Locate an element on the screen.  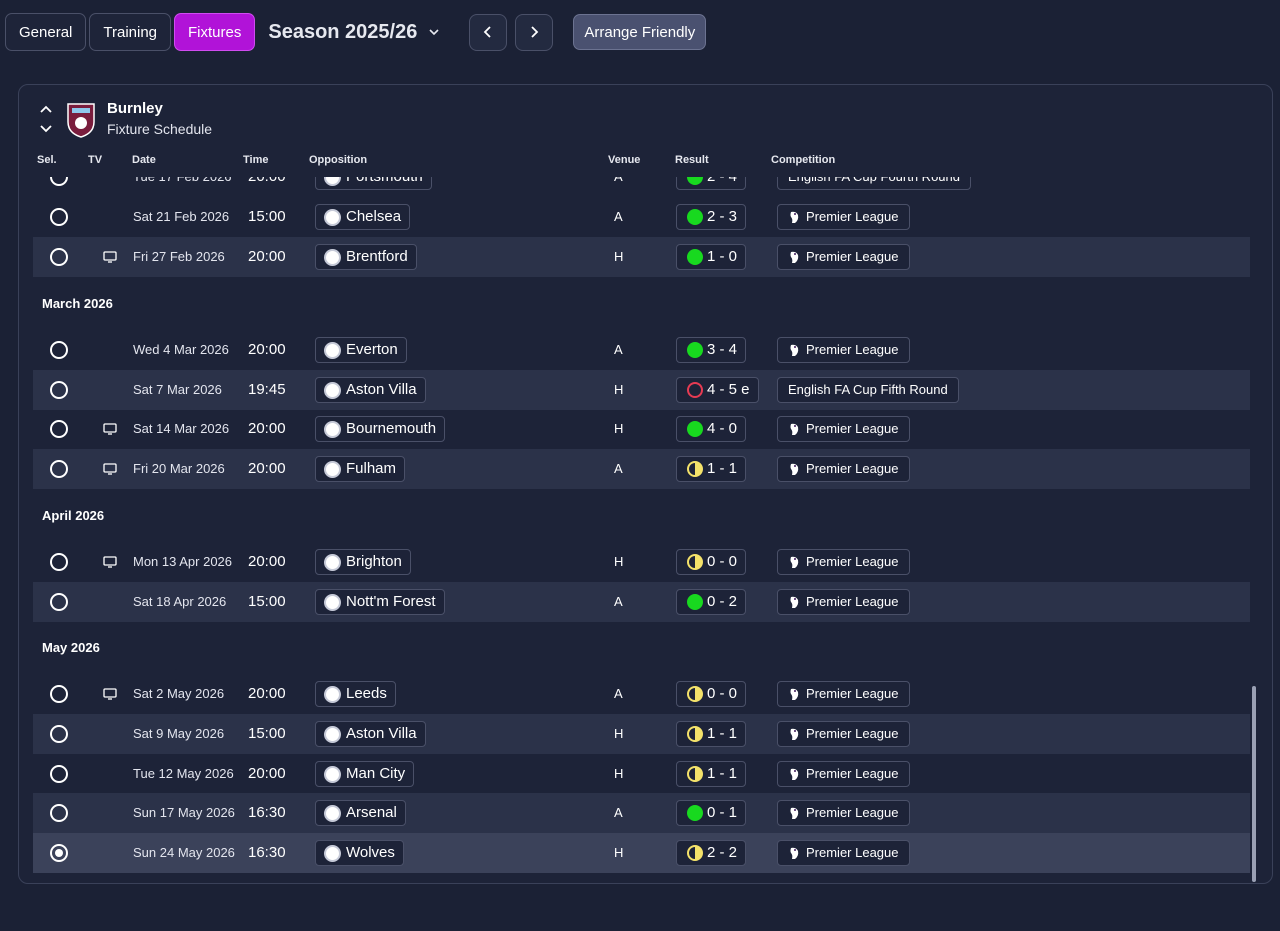
competition-button: English FA Cup Fourth Round is located at coordinates (874, 183).